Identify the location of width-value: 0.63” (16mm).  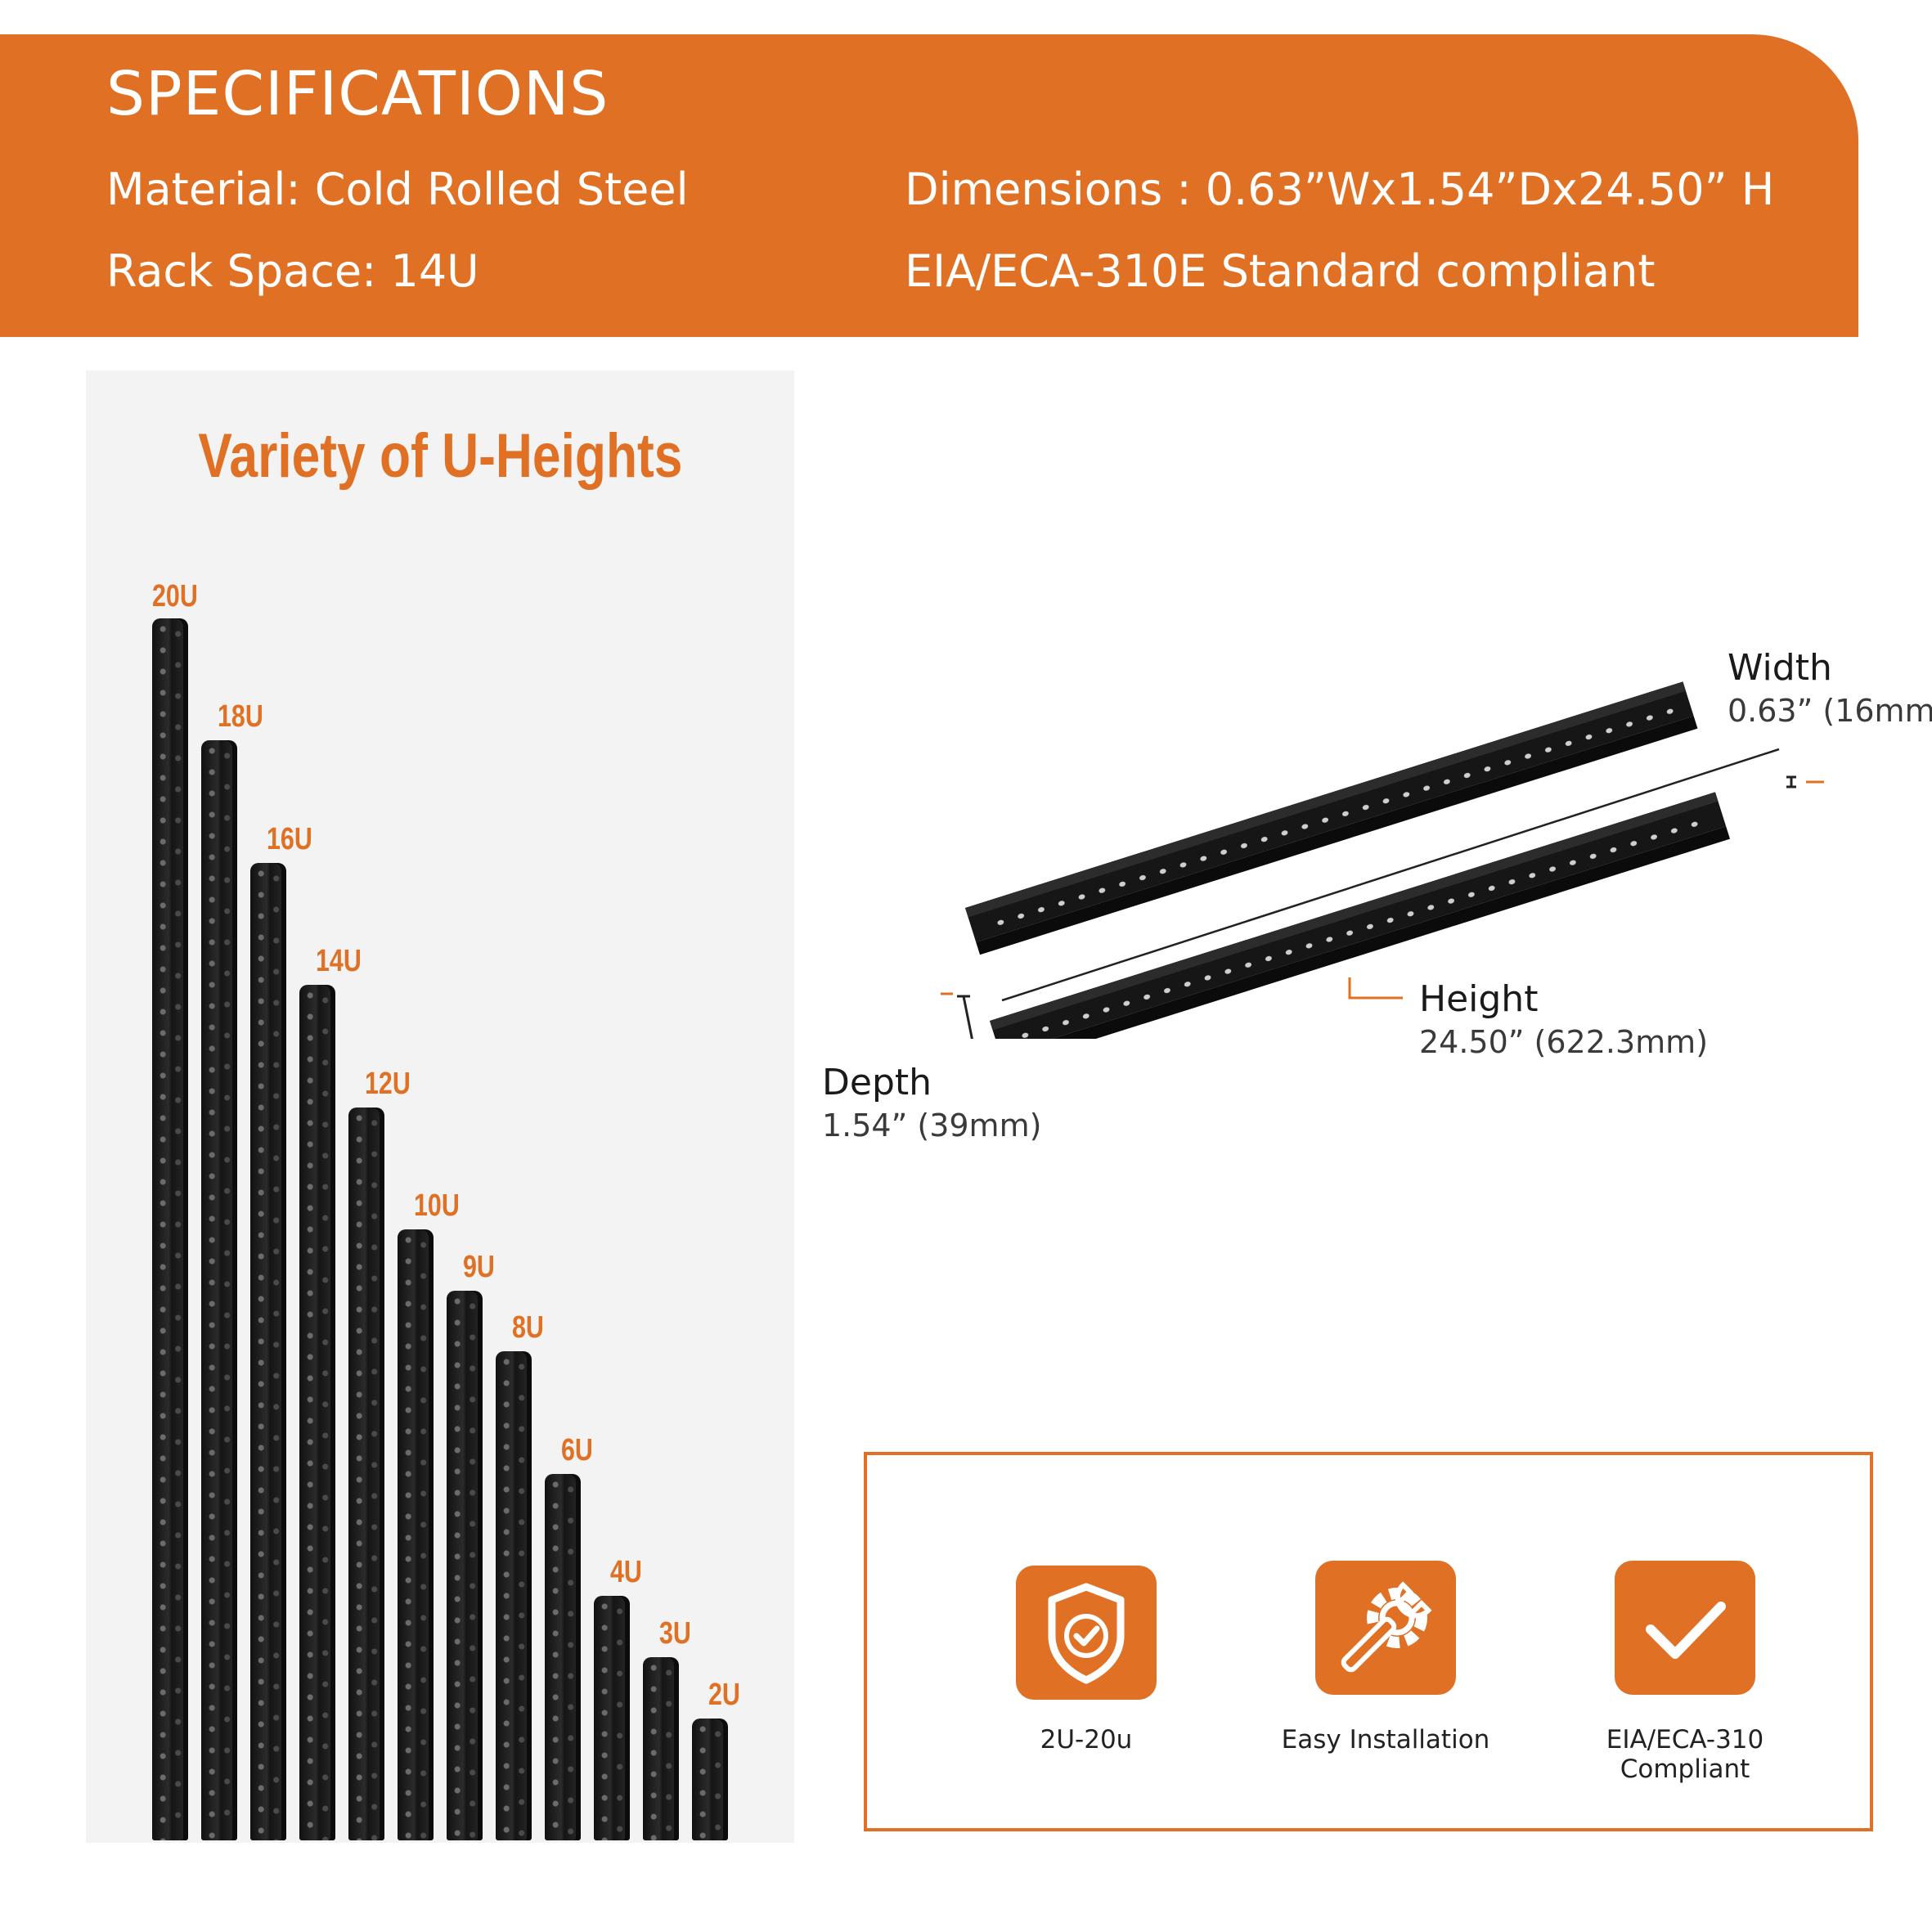
(1830, 711).